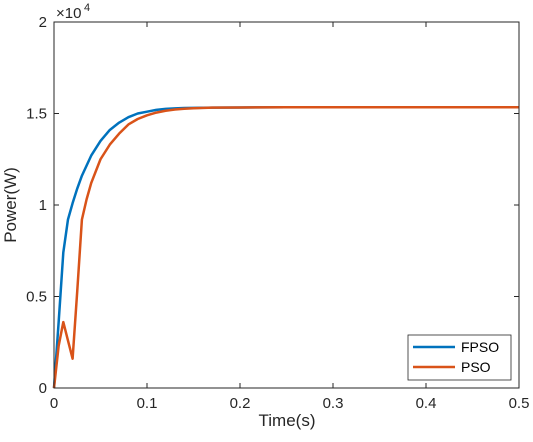 This screenshot has height=442, width=533. What do you see at coordinates (519, 403) in the screenshot?
I see `x-tick-label: 0.5` at bounding box center [519, 403].